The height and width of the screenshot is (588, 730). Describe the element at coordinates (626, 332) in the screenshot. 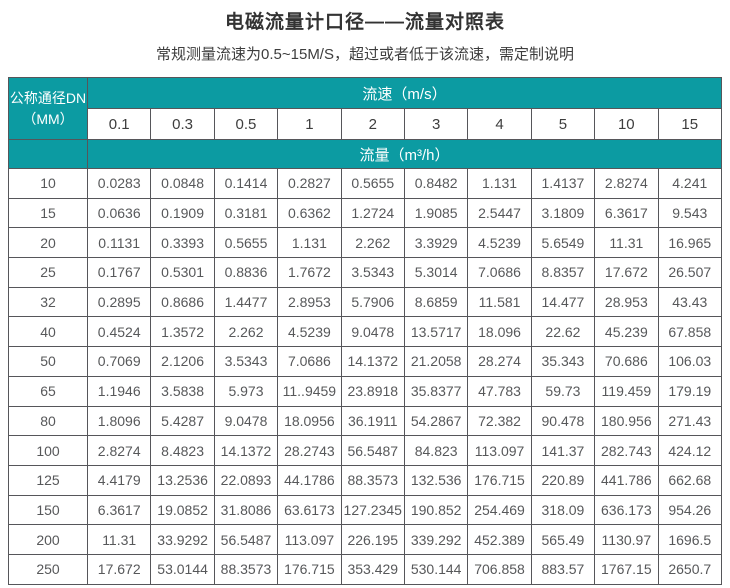

I see `flow-value-cell: 45.239` at that location.